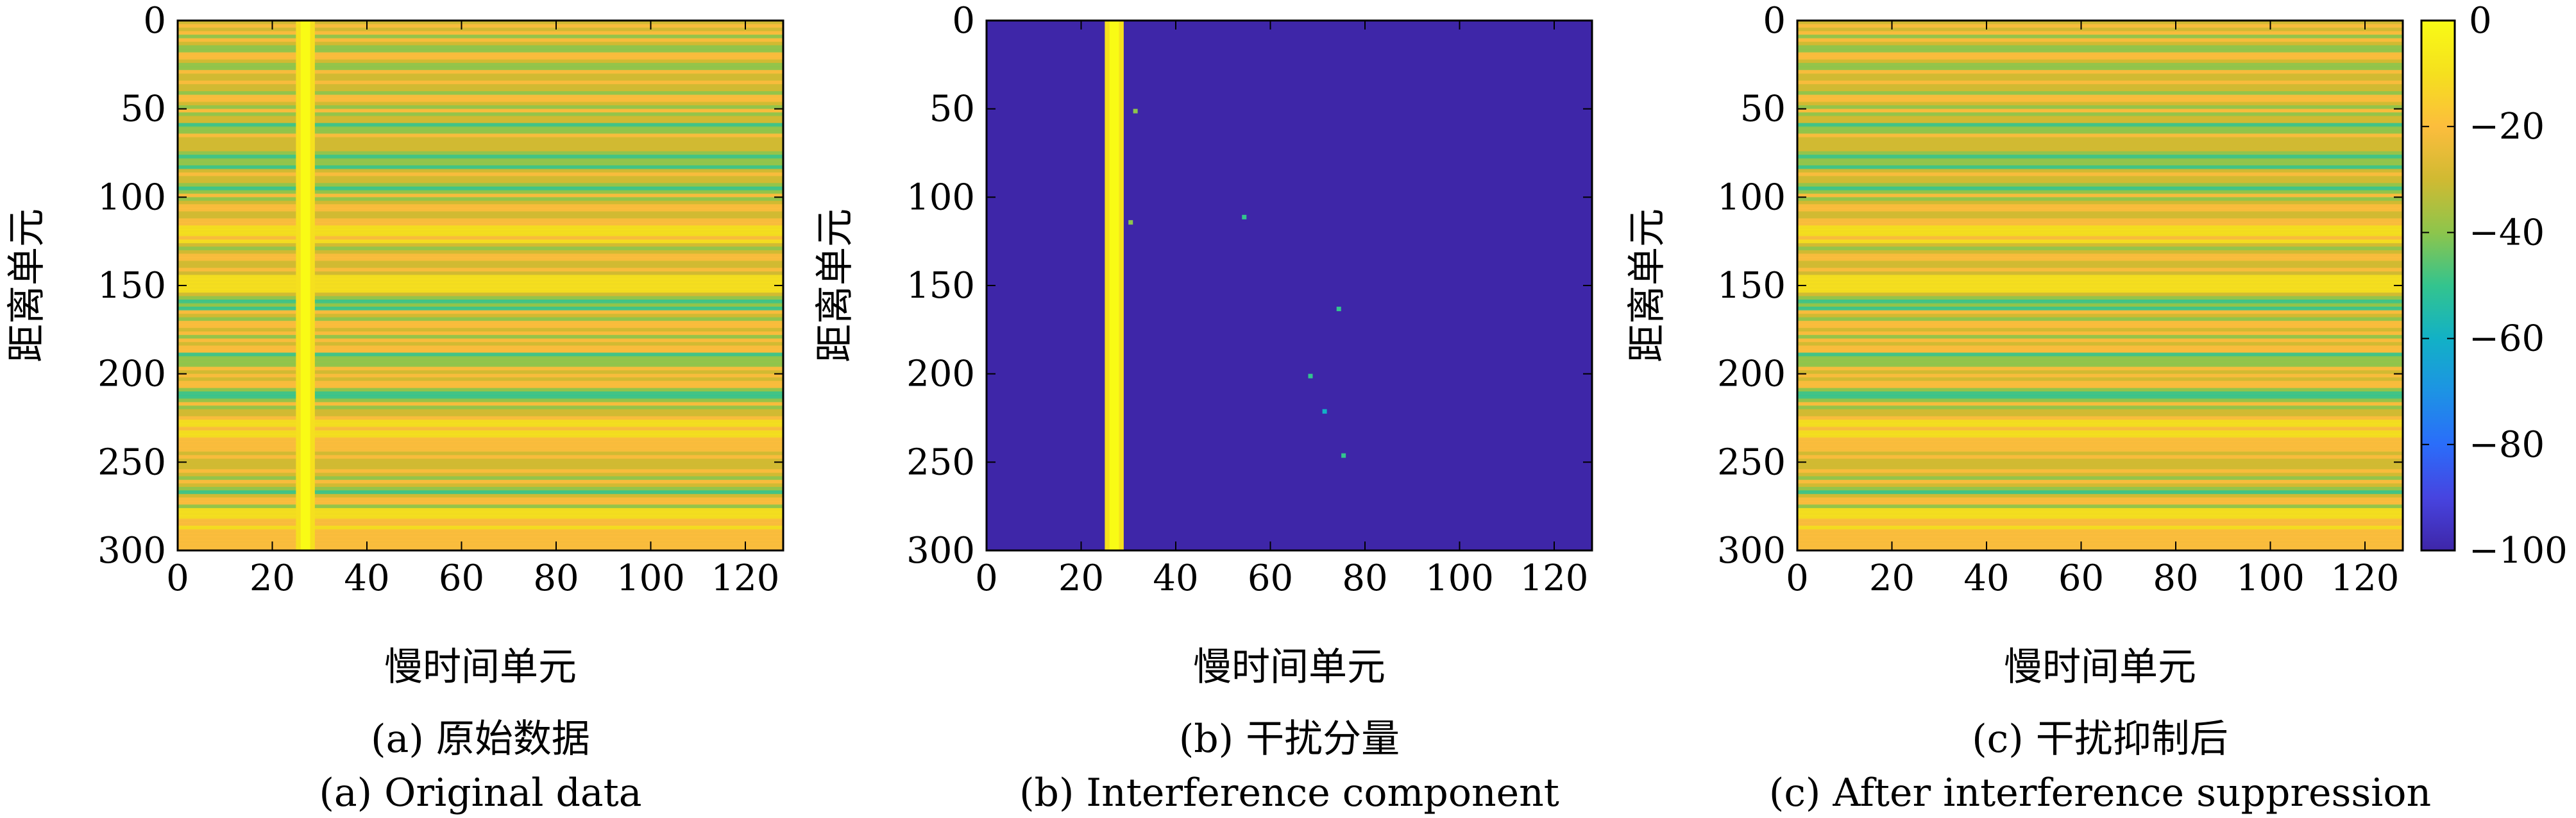 The width and height of the screenshot is (2576, 818). Describe the element at coordinates (1774, 21) in the screenshot. I see `y-tick-label: 0` at that location.